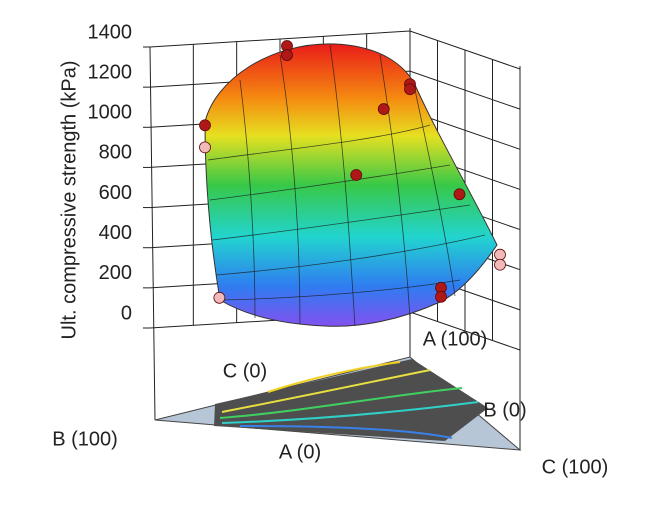 This screenshot has width=648, height=506. I want to click on z-tick-label: 1000, so click(110, 113).